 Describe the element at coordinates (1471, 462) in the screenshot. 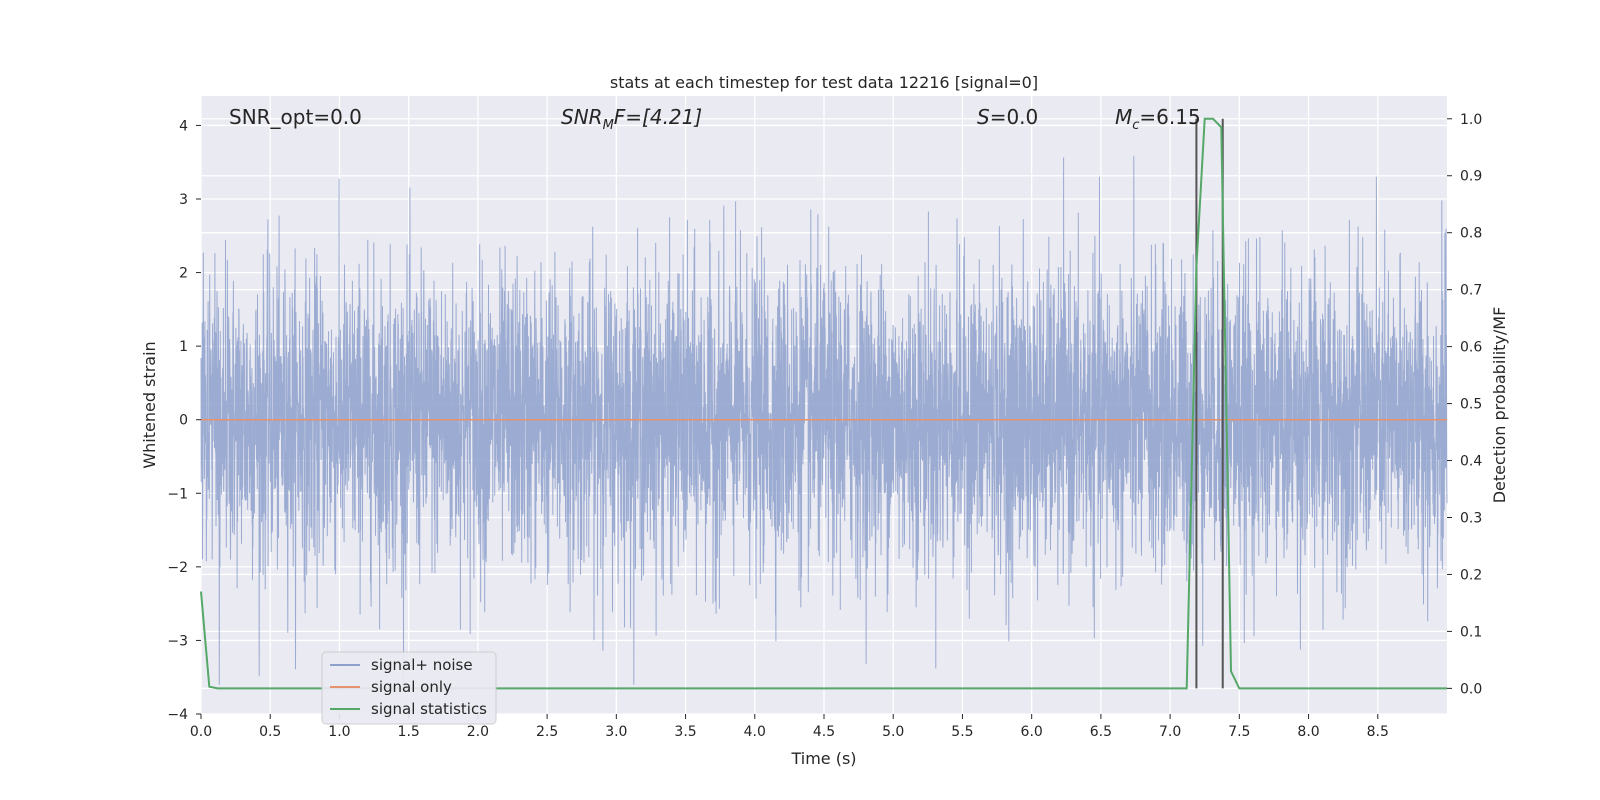

I see `y2-tick-label-4: 0.4` at that location.